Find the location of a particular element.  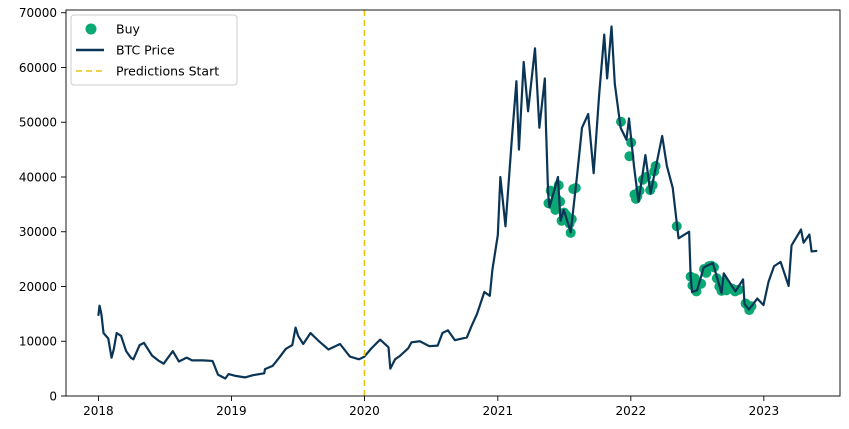

y-tick-label: 30000 is located at coordinates (38, 232).